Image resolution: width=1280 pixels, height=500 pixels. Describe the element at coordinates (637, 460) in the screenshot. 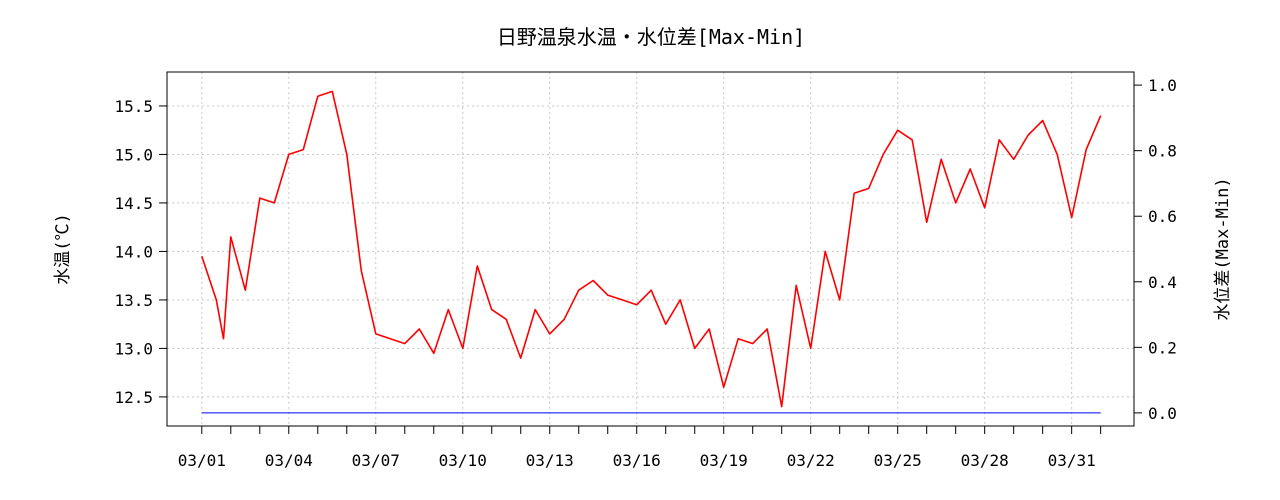

I see `x-tick-label: 03/16` at that location.